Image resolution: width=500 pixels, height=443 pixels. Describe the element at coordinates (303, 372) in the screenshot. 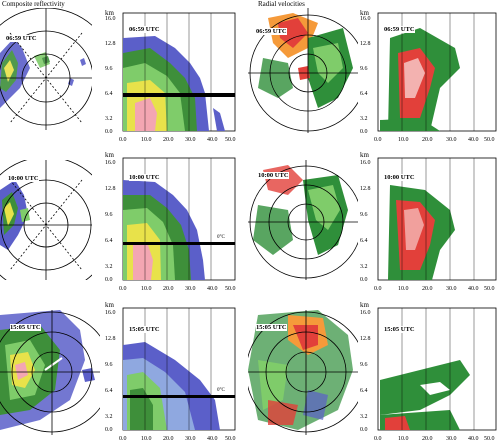

I see `ppi-velocity-panel-3: 15:05 UTC` at that location.